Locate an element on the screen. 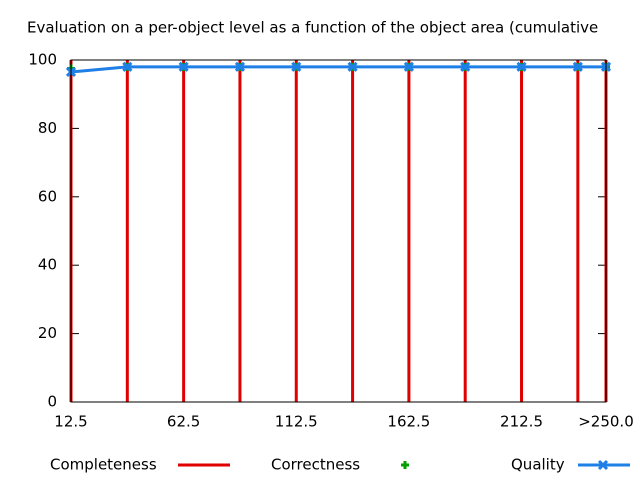  y-tick-label: 0 is located at coordinates (52, 402).